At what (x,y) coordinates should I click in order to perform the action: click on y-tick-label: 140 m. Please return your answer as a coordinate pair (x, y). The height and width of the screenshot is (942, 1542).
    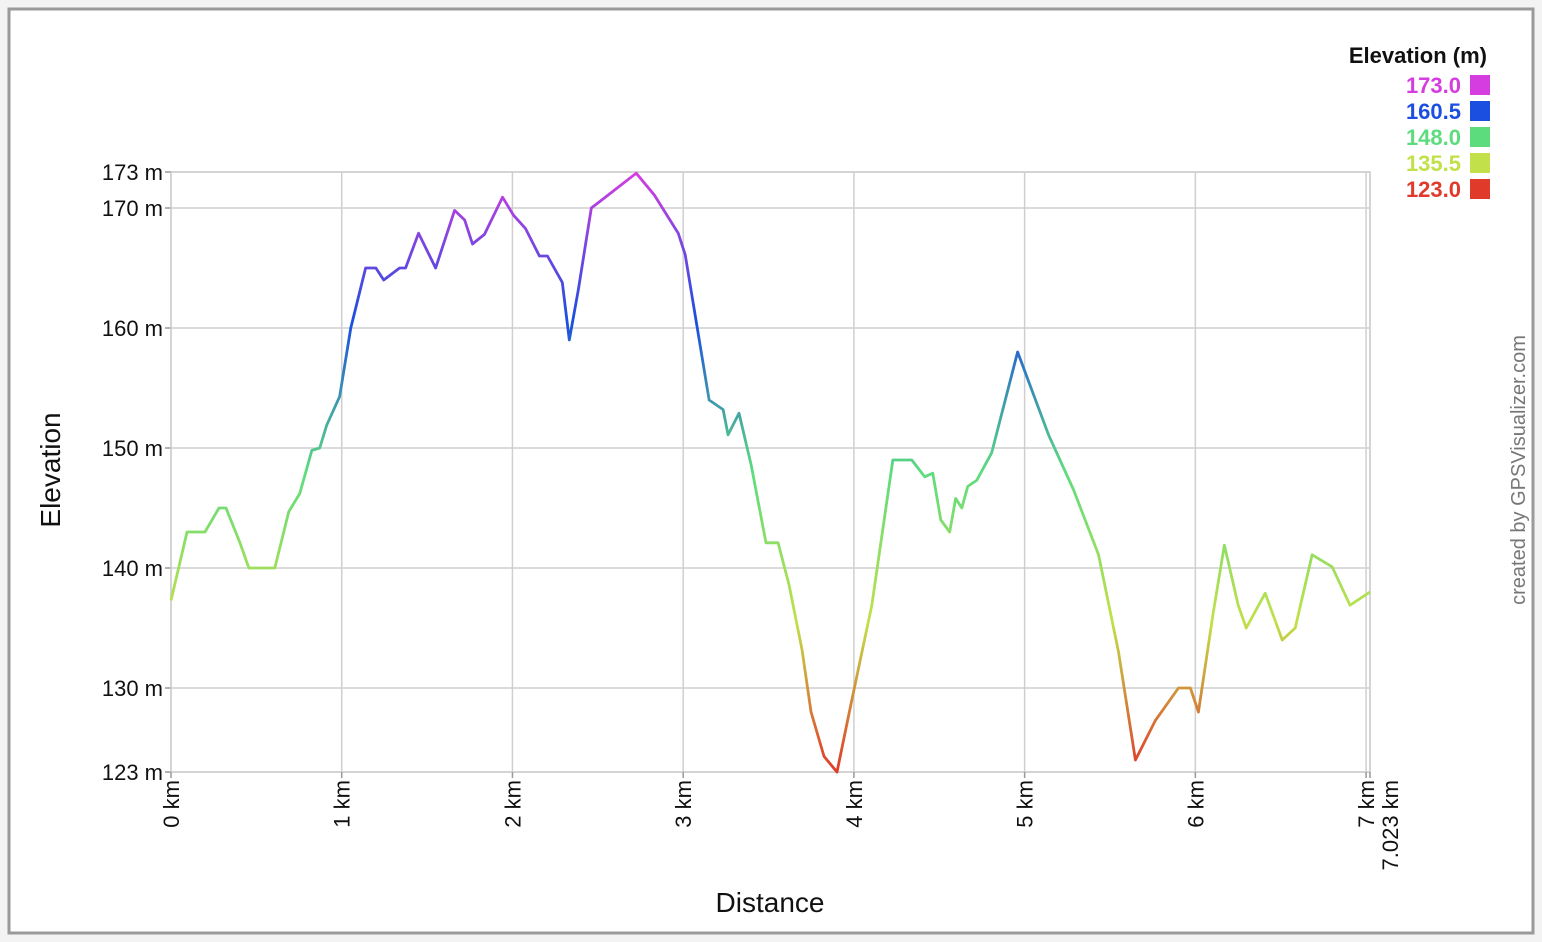
    Looking at the image, I should click on (132, 568).